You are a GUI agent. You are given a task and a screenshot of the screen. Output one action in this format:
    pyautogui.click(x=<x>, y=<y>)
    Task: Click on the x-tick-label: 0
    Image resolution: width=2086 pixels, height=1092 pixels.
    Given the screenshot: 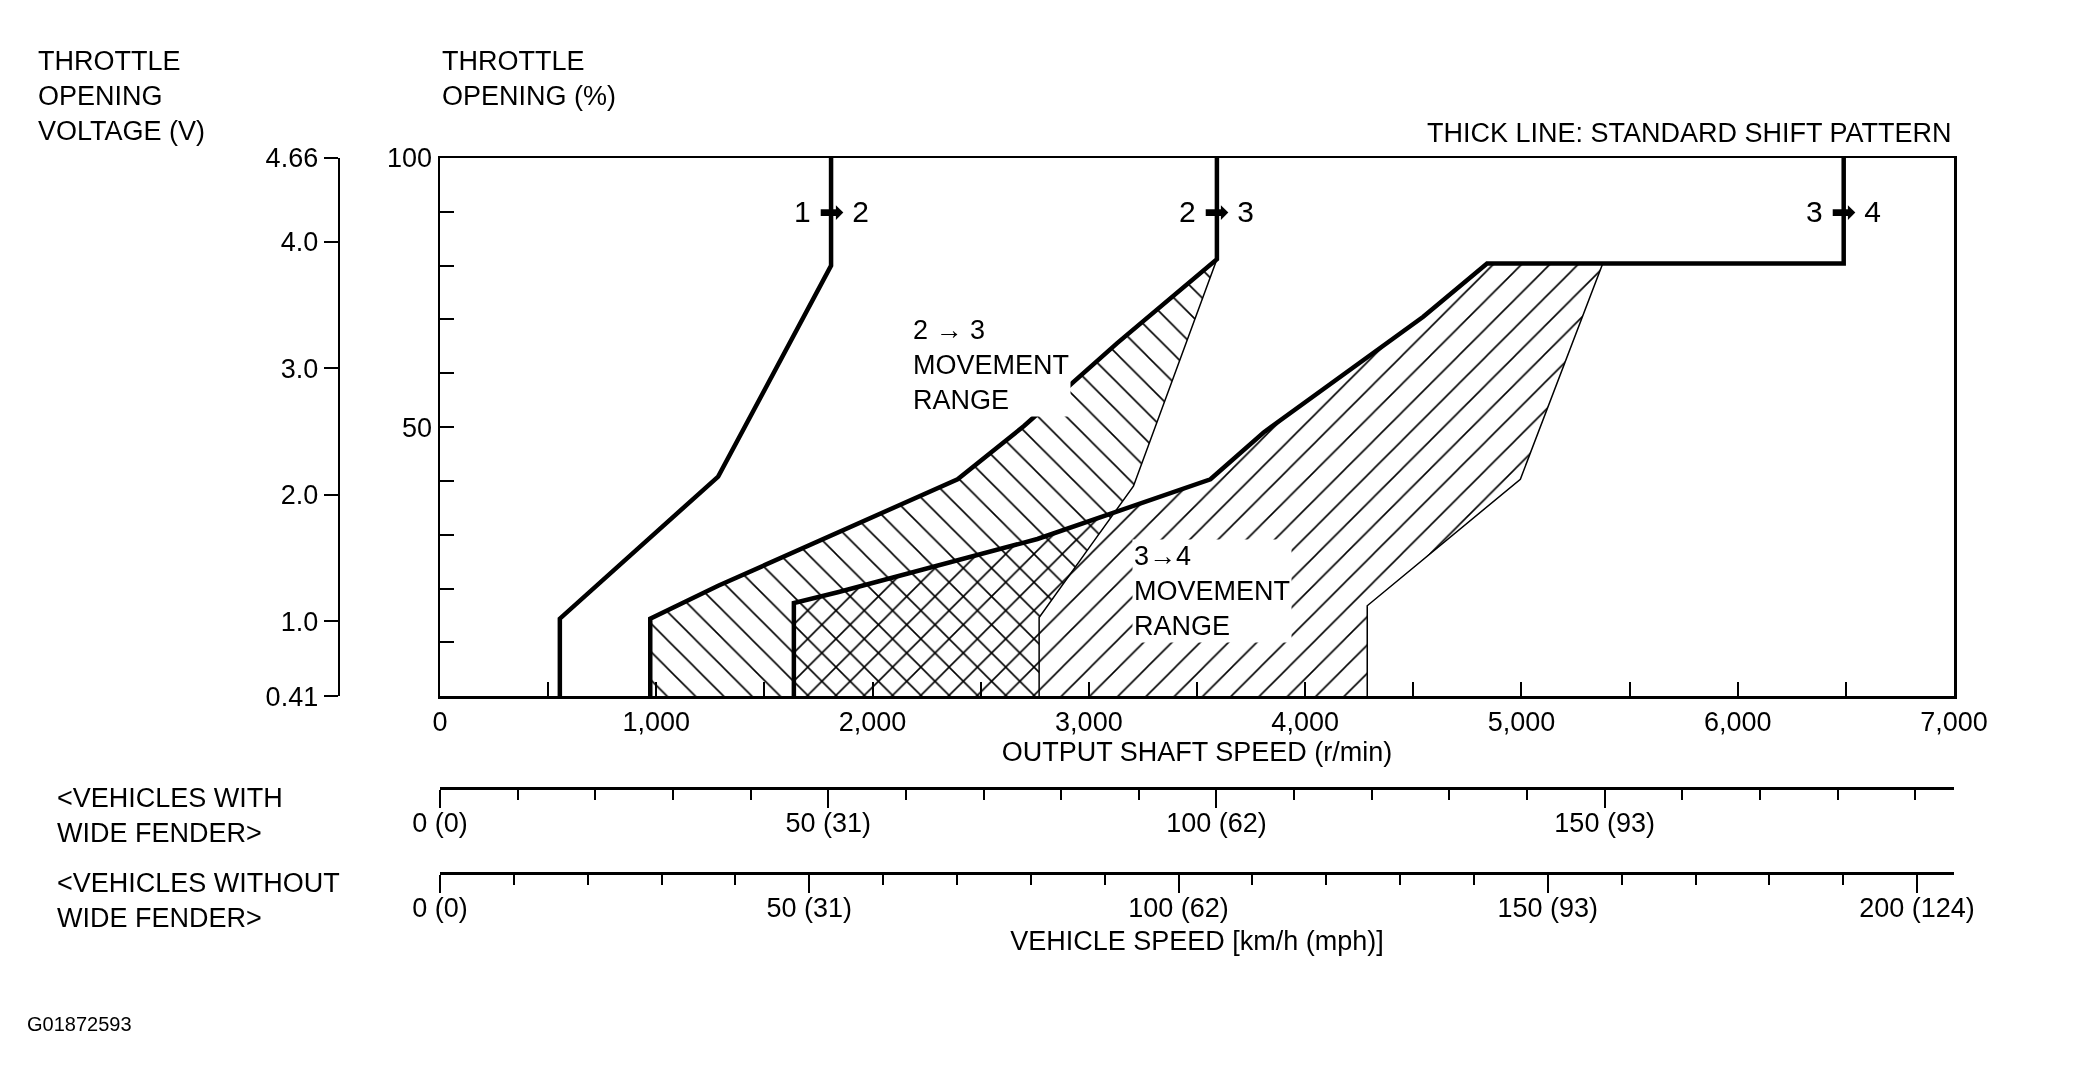 What is the action you would take?
    pyautogui.click(x=440, y=722)
    